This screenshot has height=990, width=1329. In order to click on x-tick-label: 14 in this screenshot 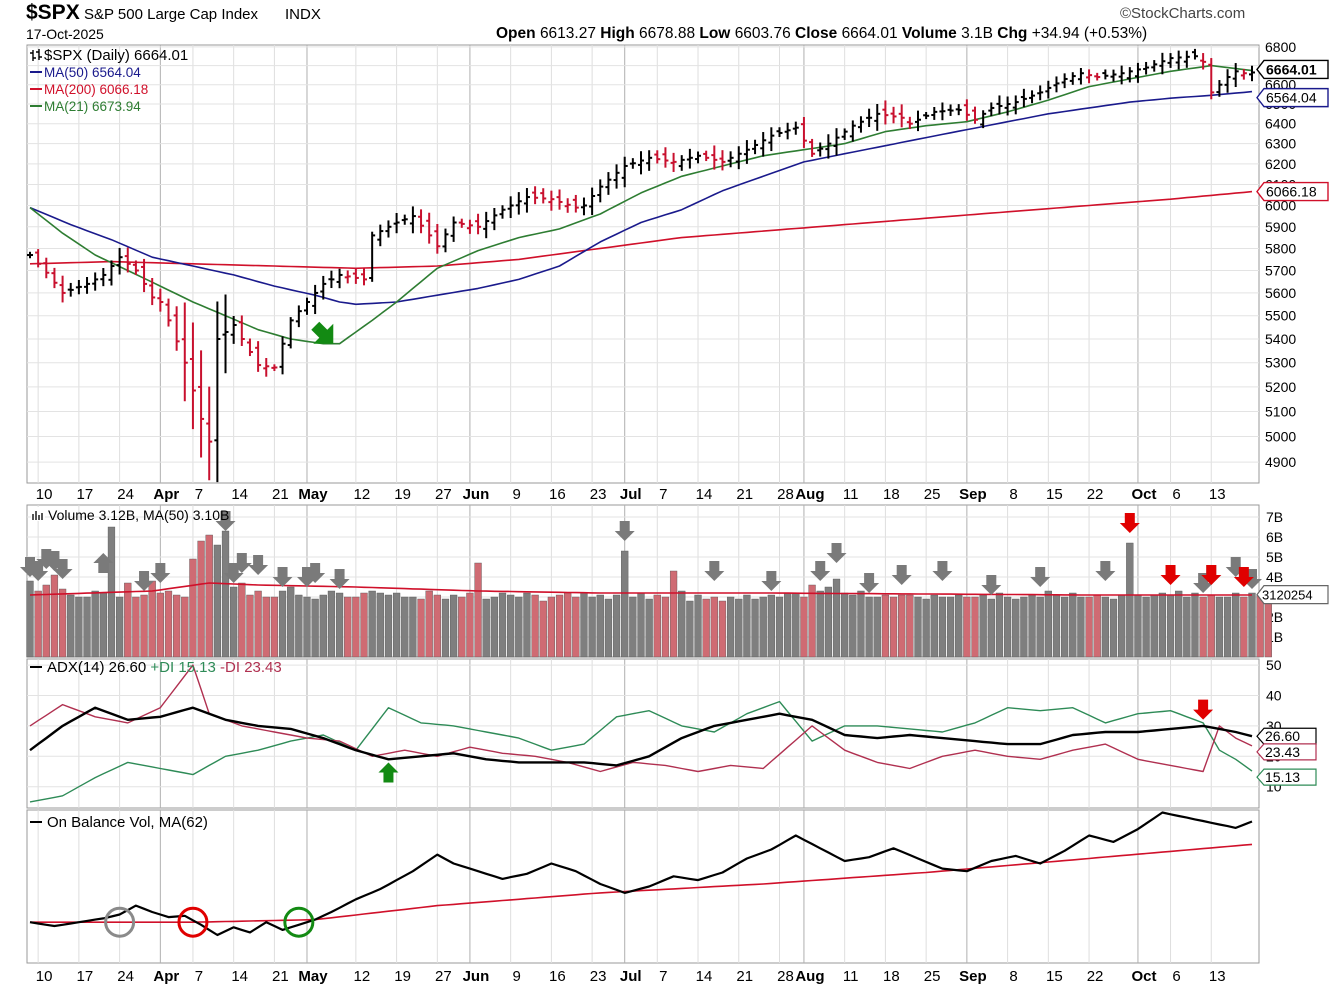, I will do `click(704, 976)`.